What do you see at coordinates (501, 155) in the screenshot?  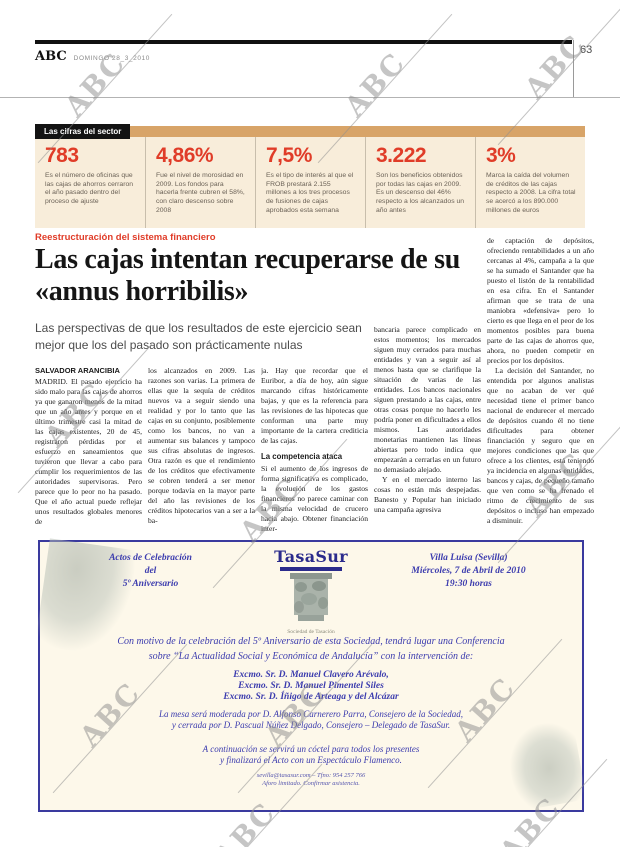 I see `stat-value: 3%` at bounding box center [501, 155].